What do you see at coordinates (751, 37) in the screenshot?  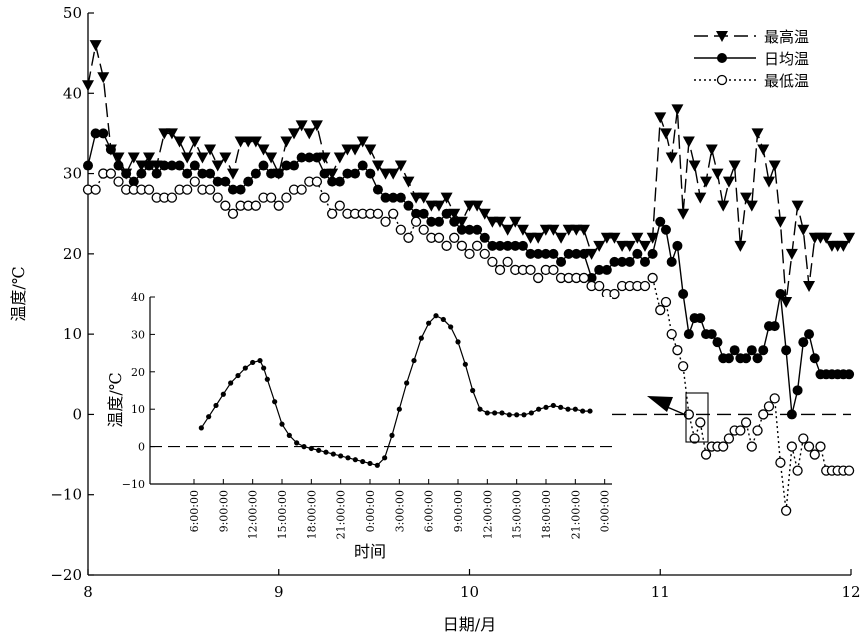 I see `legend-item-0: 最高温` at bounding box center [751, 37].